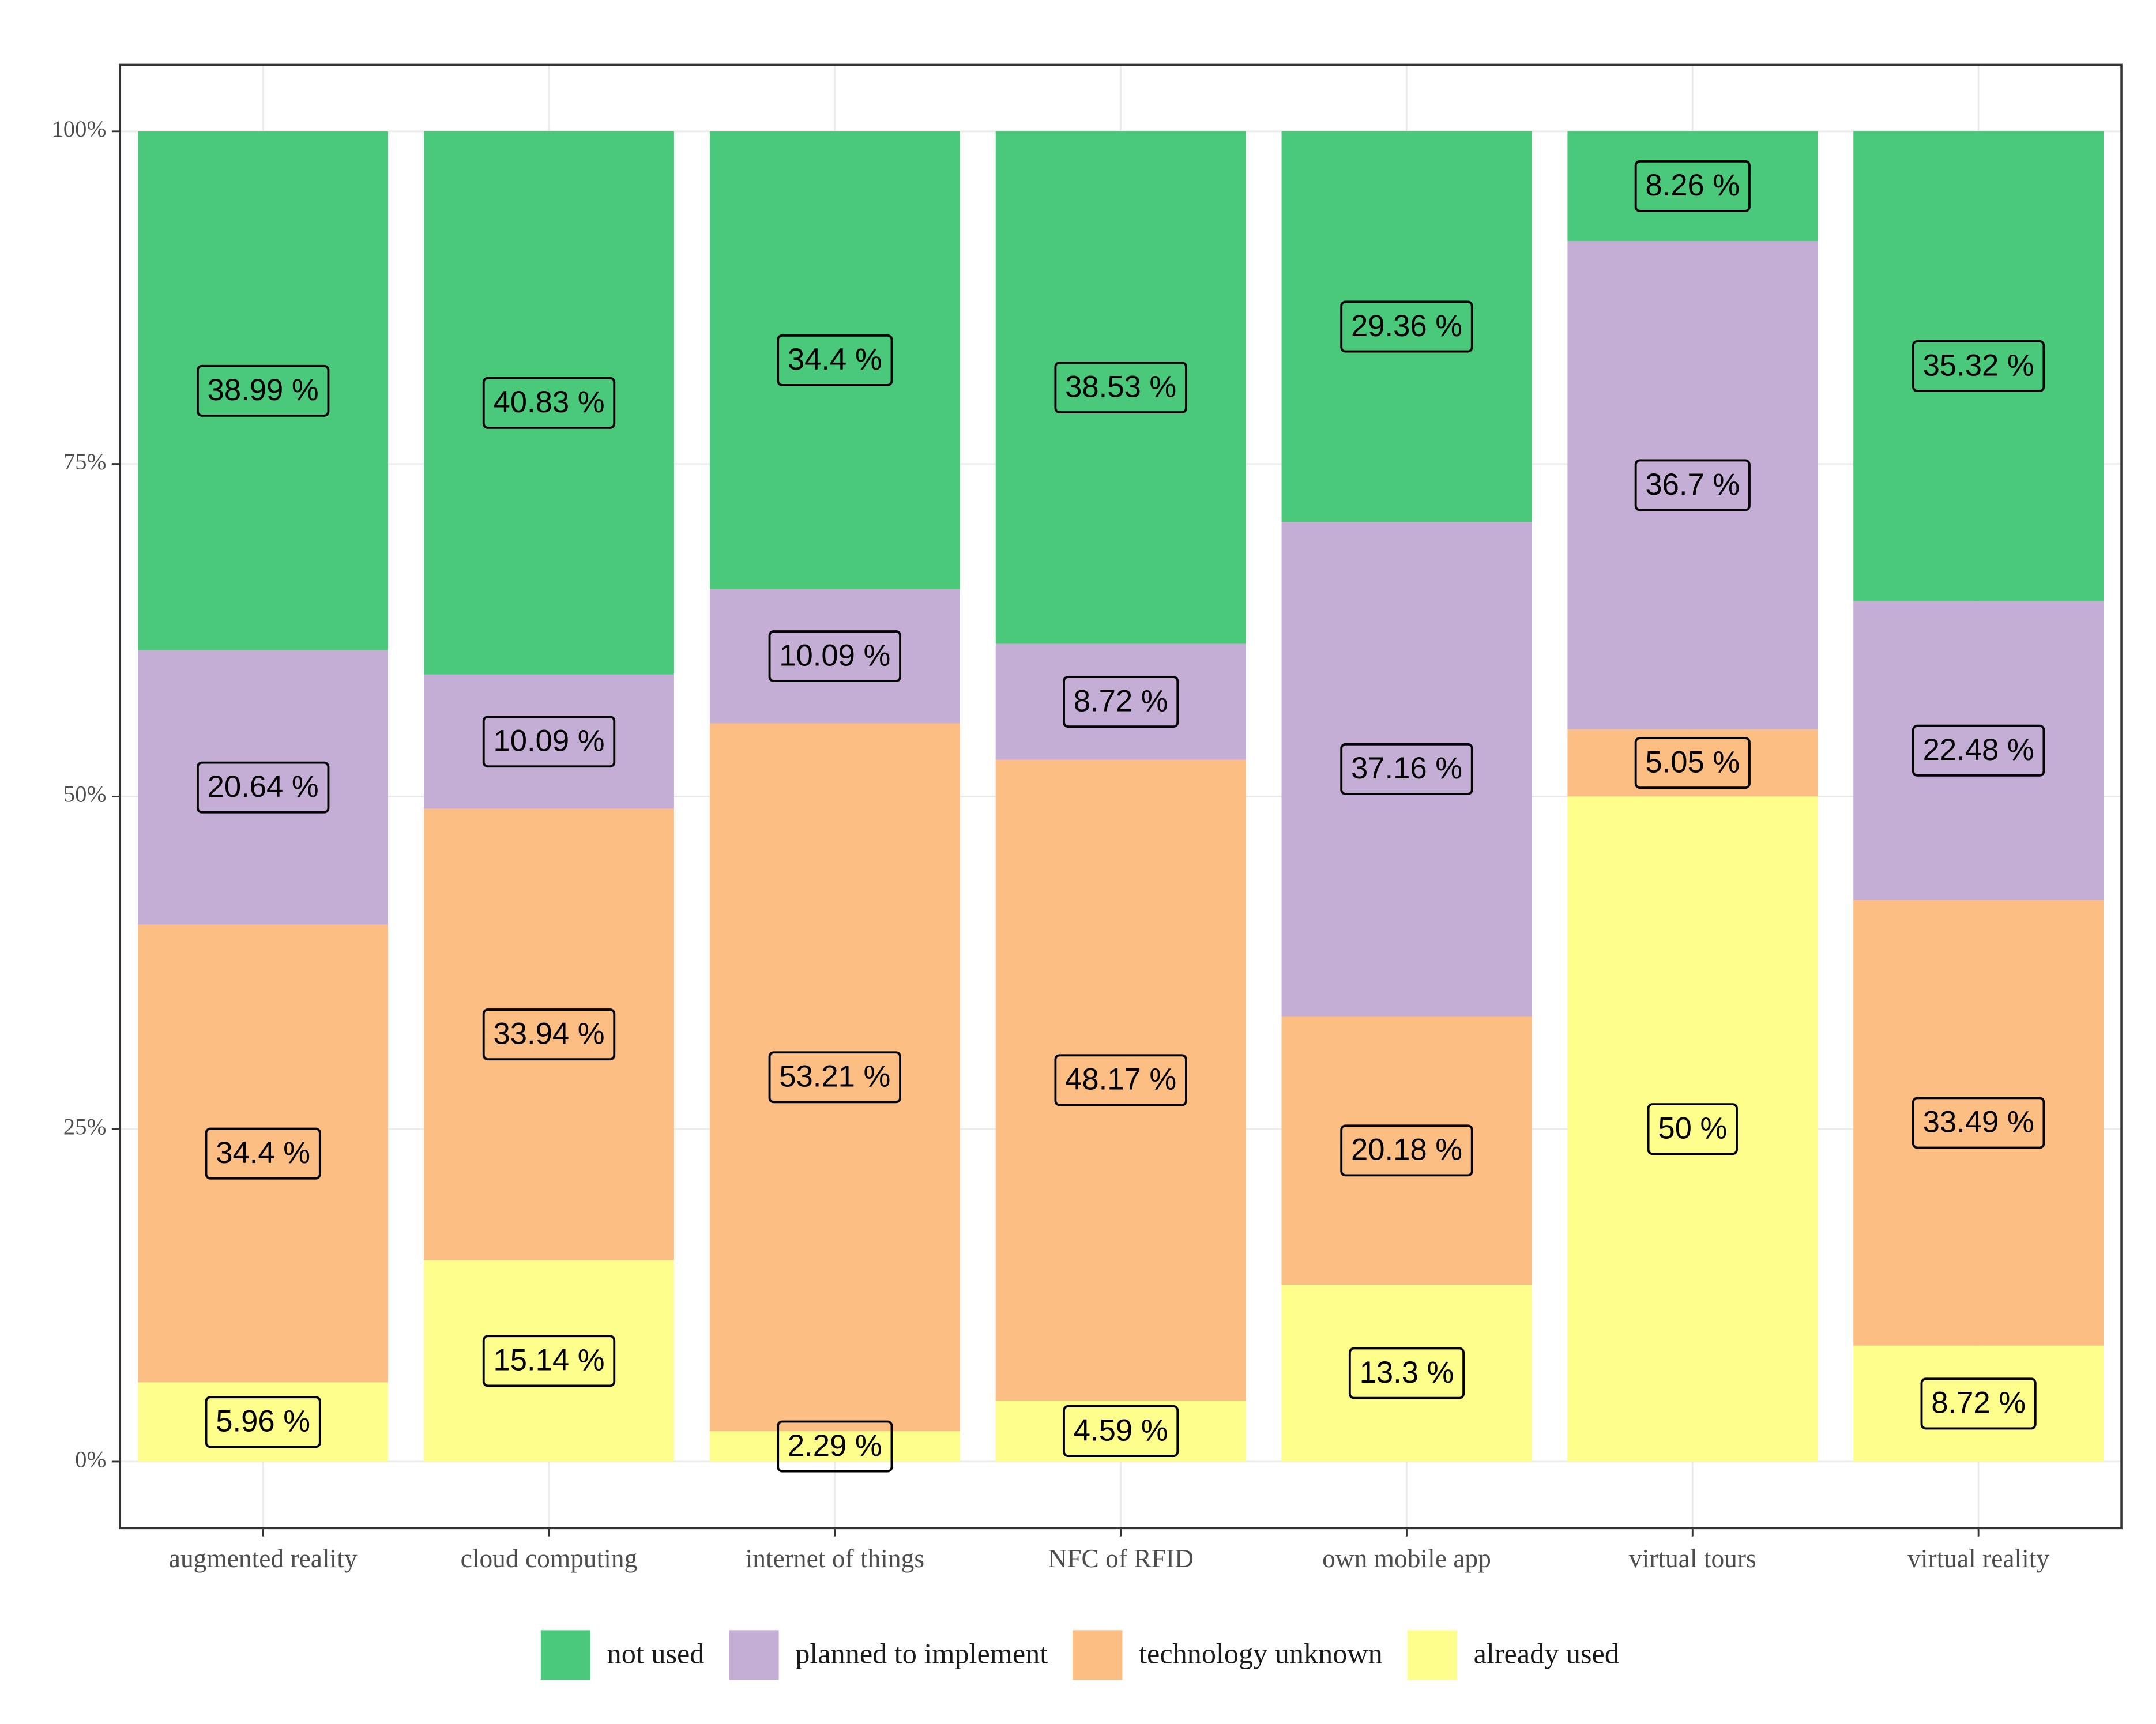 Image resolution: width=2156 pixels, height=1724 pixels. I want to click on data-label: 48.17 %, so click(1120, 1080).